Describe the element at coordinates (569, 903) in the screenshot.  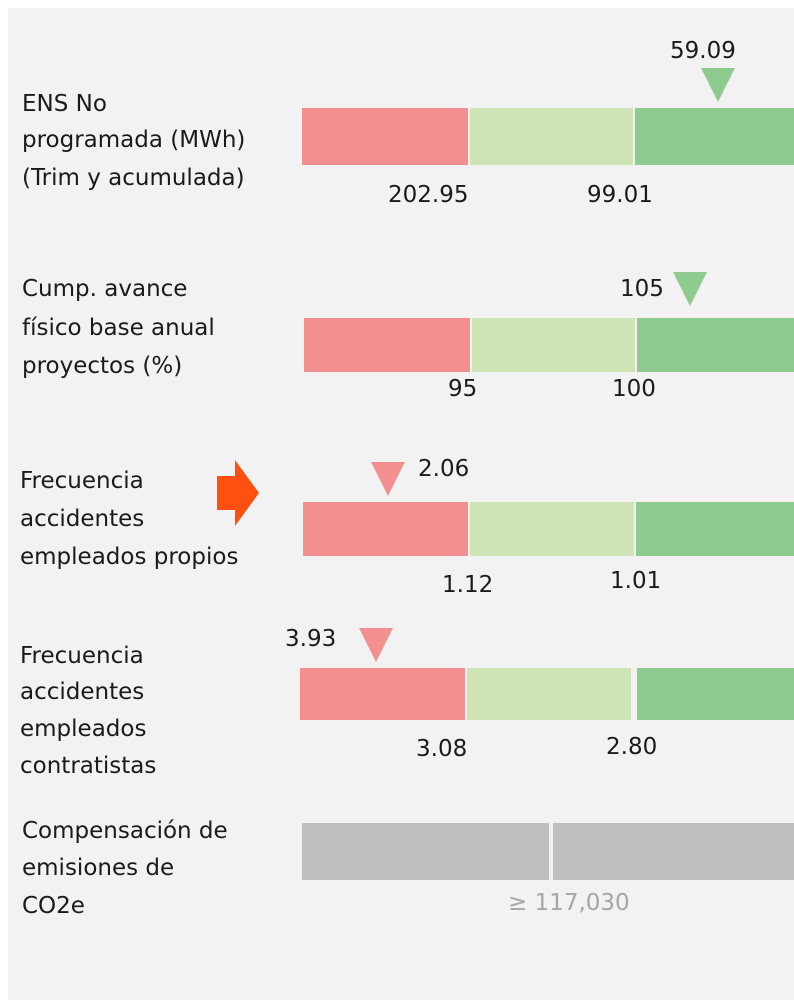
I see `target-label: ≥ 117,030` at that location.